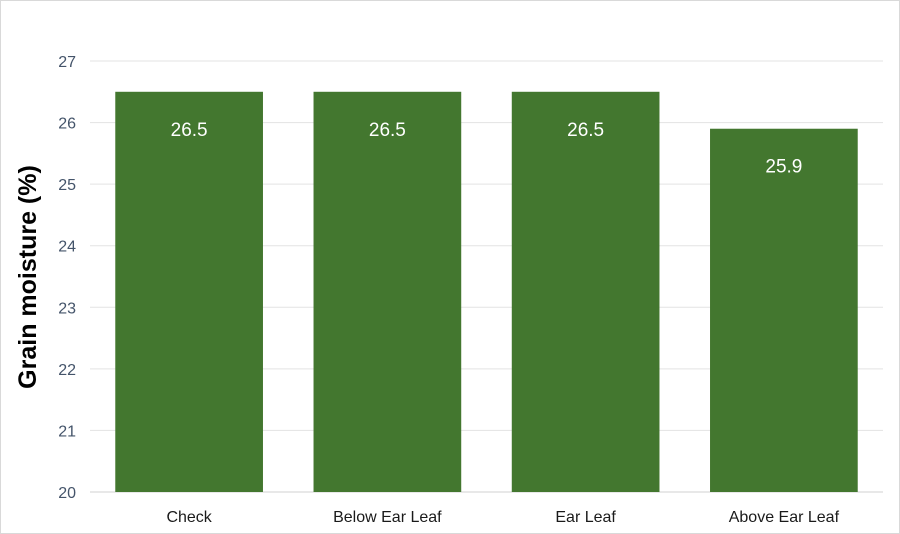  What do you see at coordinates (67, 247) in the screenshot?
I see `y-tick-label: 24` at bounding box center [67, 247].